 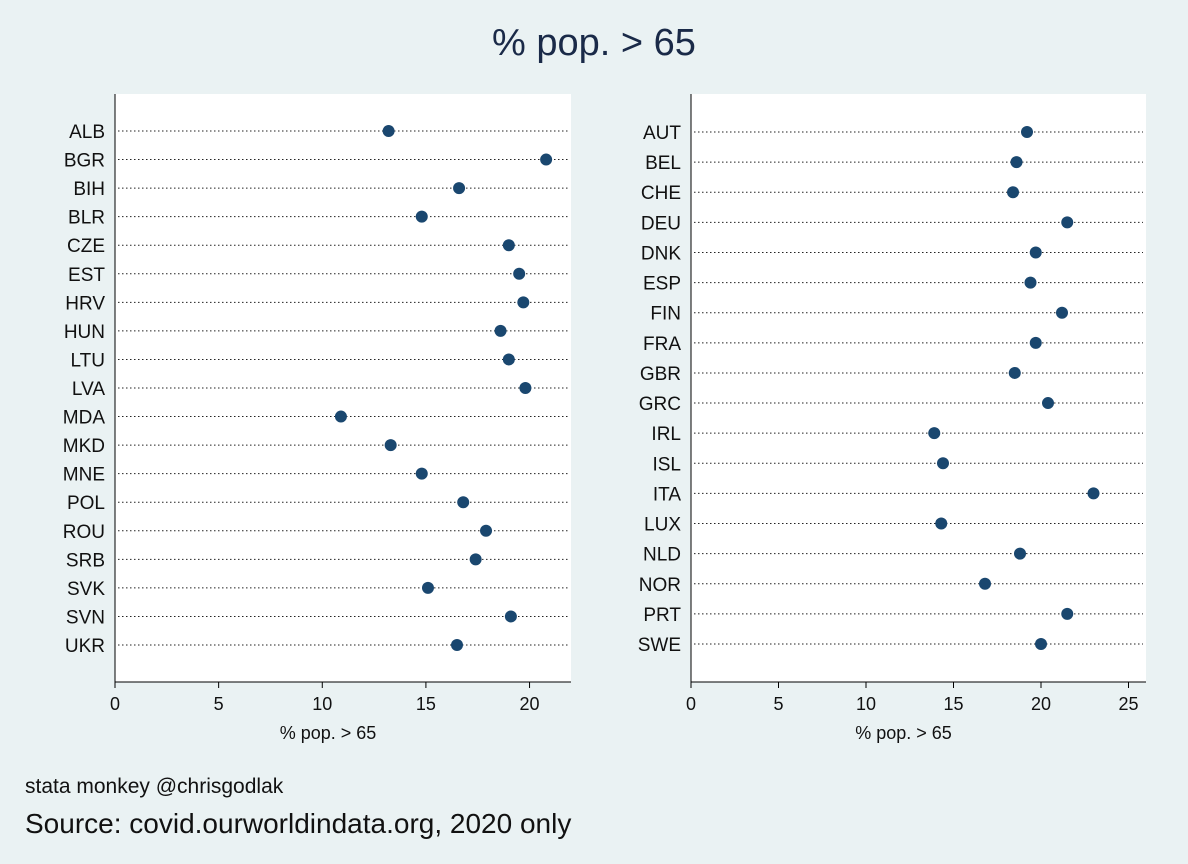 I want to click on category-label: FIN, so click(x=665, y=314).